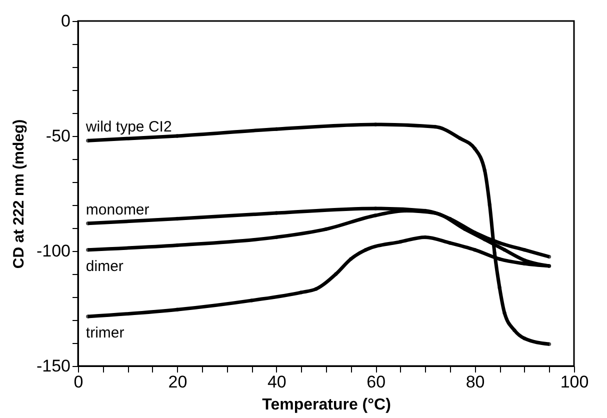 The height and width of the screenshot is (418, 607). What do you see at coordinates (276, 382) in the screenshot?
I see `x-tick-label: 40` at bounding box center [276, 382].